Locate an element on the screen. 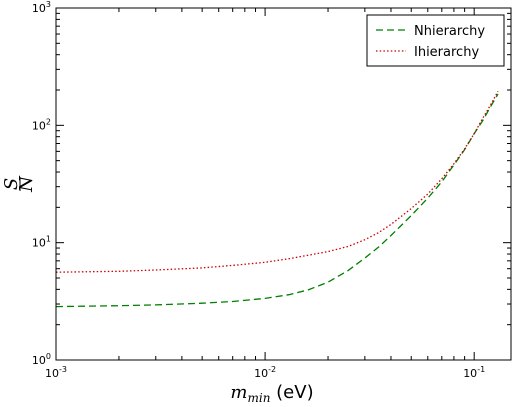 Image resolution: width=520 pixels, height=407 pixels. x-axis-label-sub: min is located at coordinates (258, 398).